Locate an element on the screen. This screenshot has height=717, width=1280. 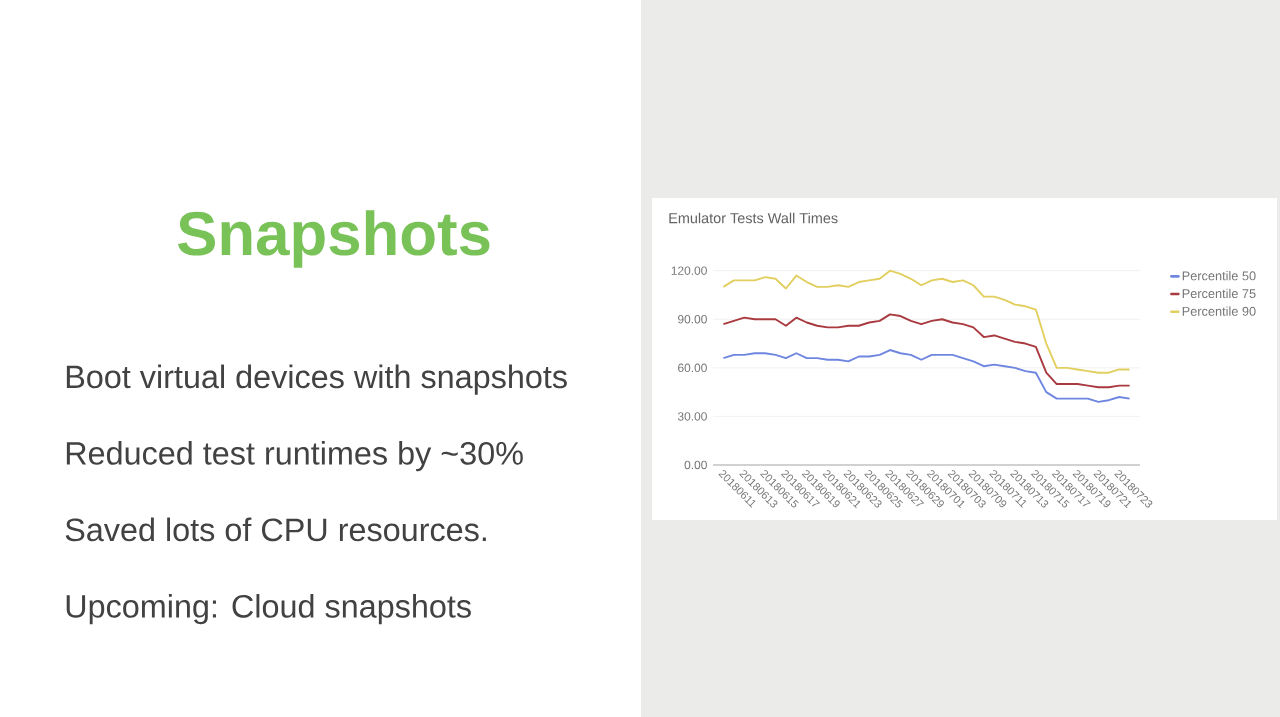
text: Snapshots is located at coordinates (333, 239).